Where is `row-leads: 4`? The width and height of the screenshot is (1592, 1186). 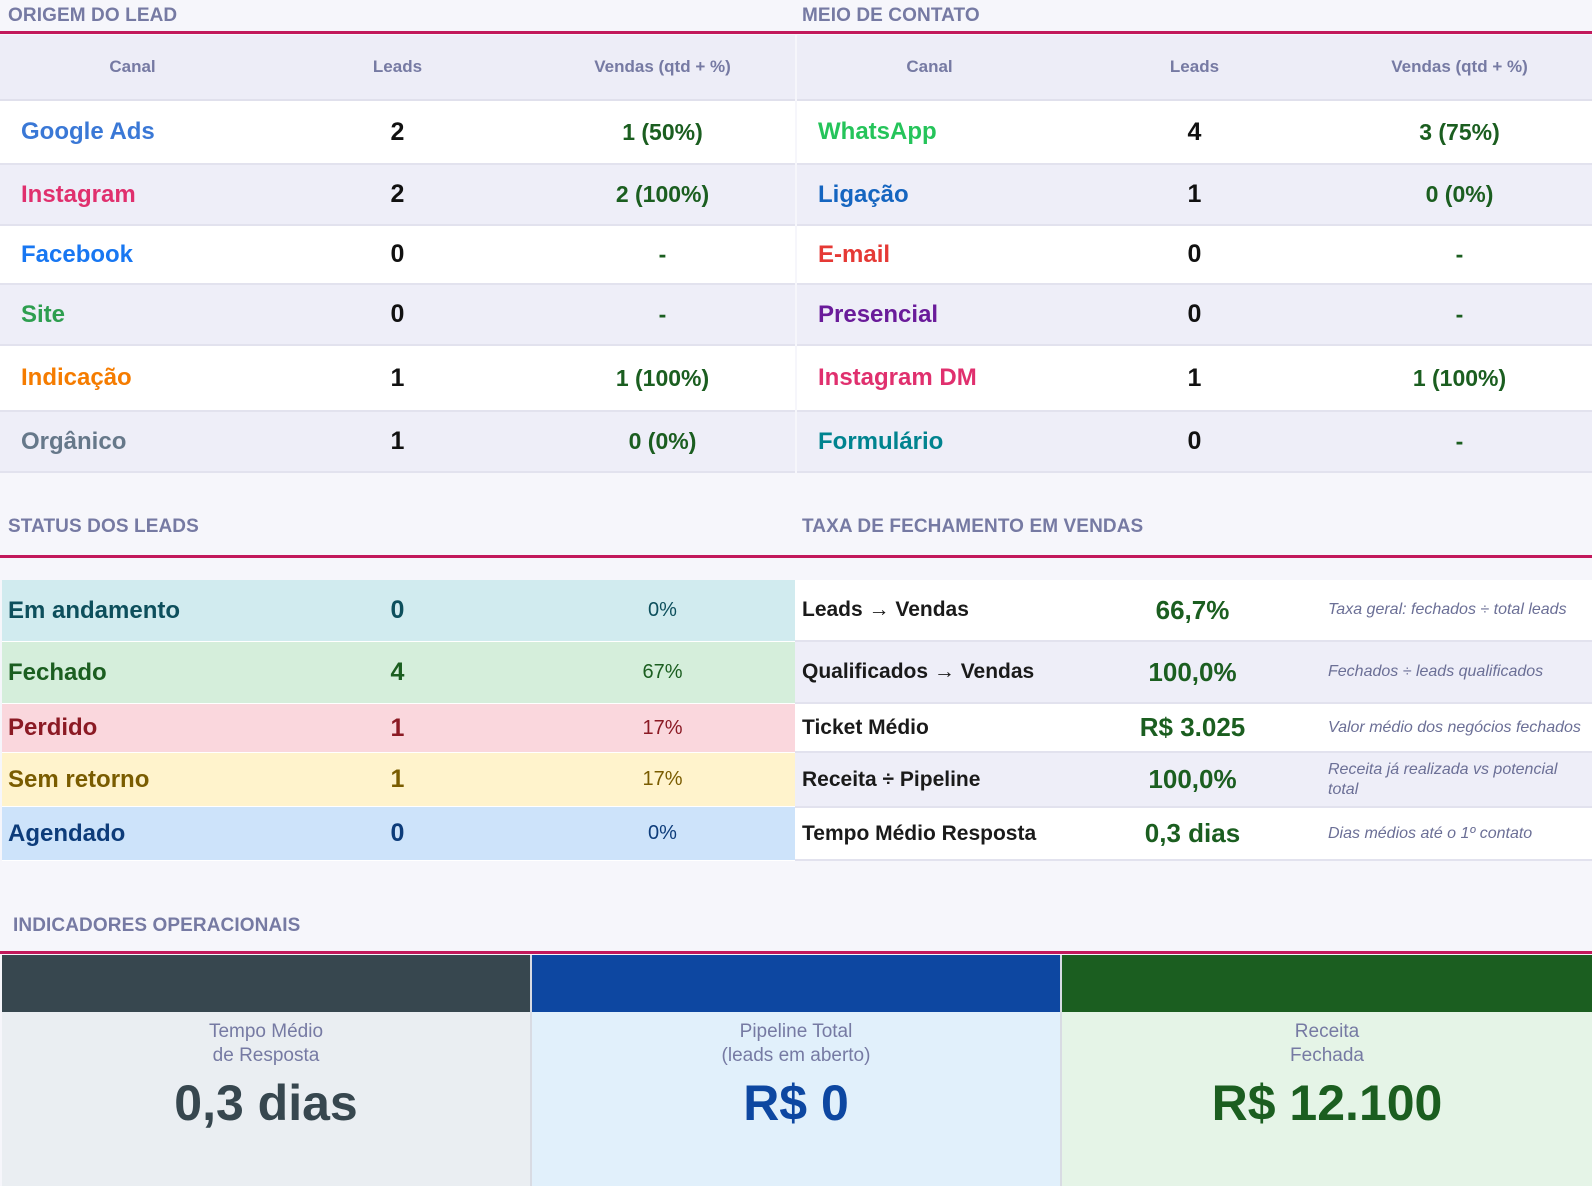
row-leads: 4 is located at coordinates (1194, 131).